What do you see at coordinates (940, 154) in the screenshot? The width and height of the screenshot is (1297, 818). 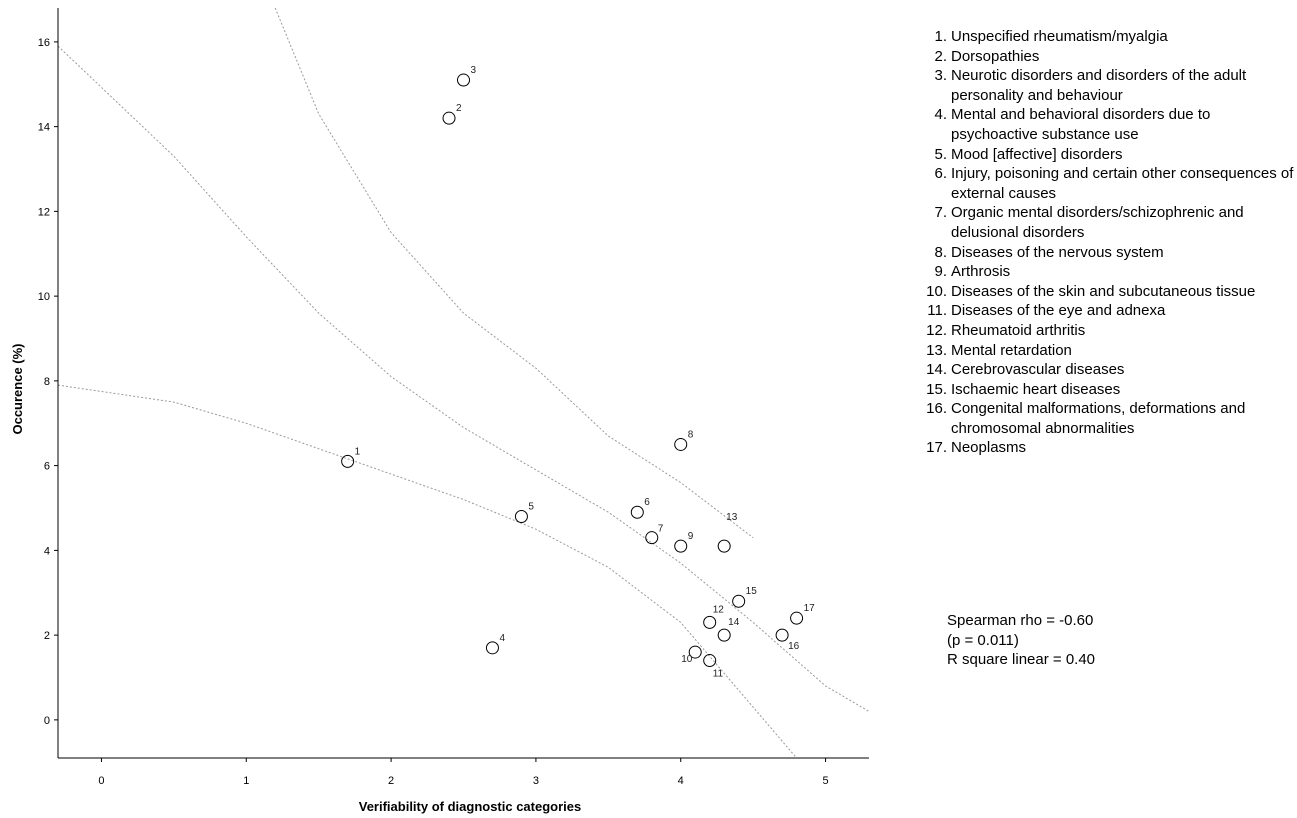 I see `legend-item-number: 5.` at bounding box center [940, 154].